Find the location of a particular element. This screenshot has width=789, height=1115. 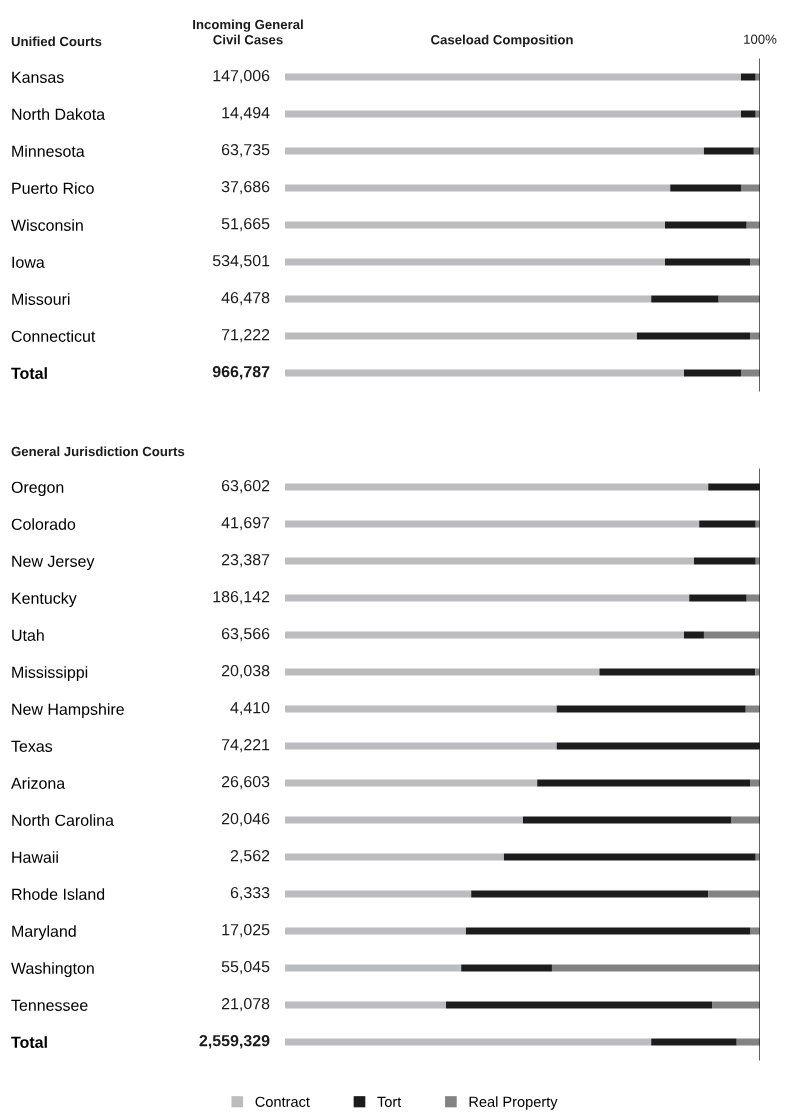

y-tick-label: Arizona is located at coordinates (38, 783).